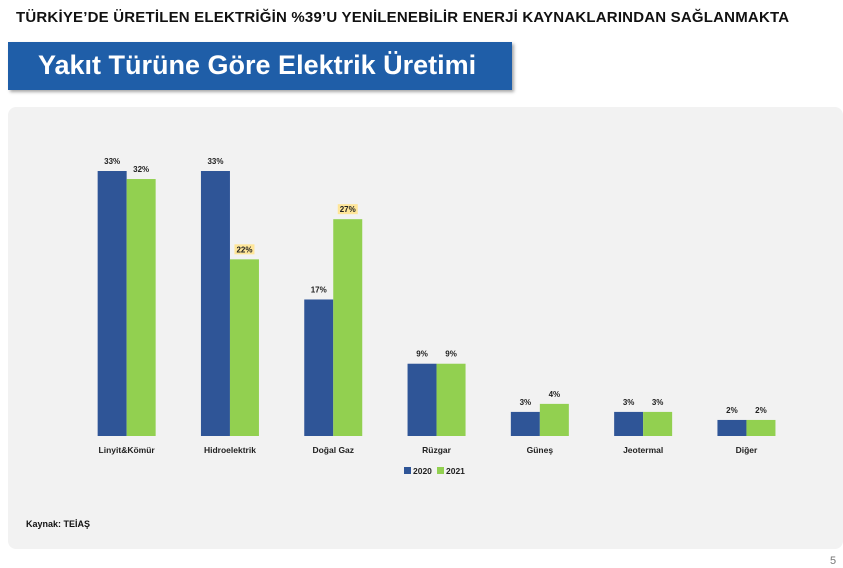 The image size is (843, 568). What do you see at coordinates (422, 354) in the screenshot?
I see `data-label-2020-4: 9%` at bounding box center [422, 354].